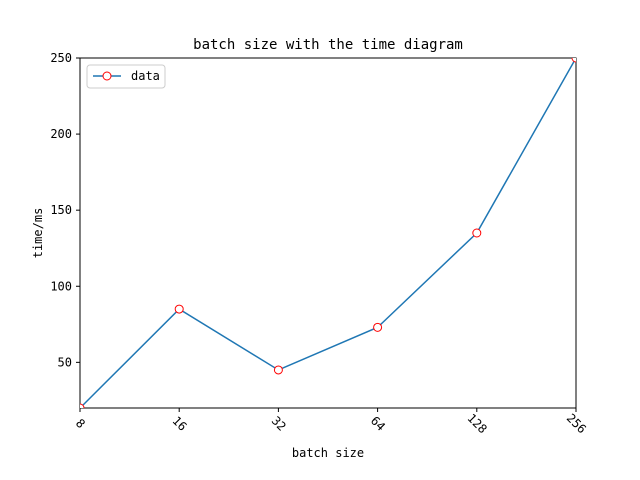  What do you see at coordinates (145, 76) in the screenshot?
I see `legend-entry-label: data` at bounding box center [145, 76].